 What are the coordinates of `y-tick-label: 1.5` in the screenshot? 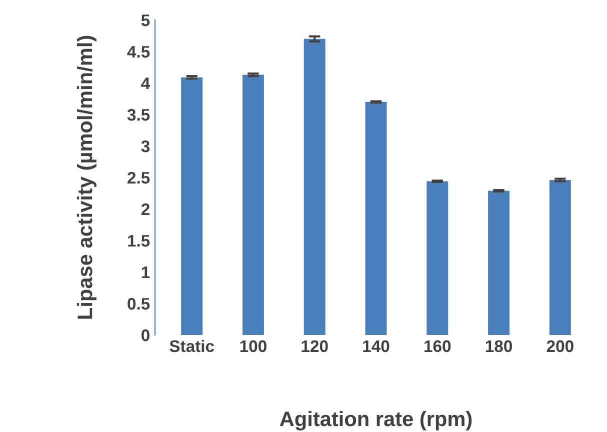 It's located at (139, 241).